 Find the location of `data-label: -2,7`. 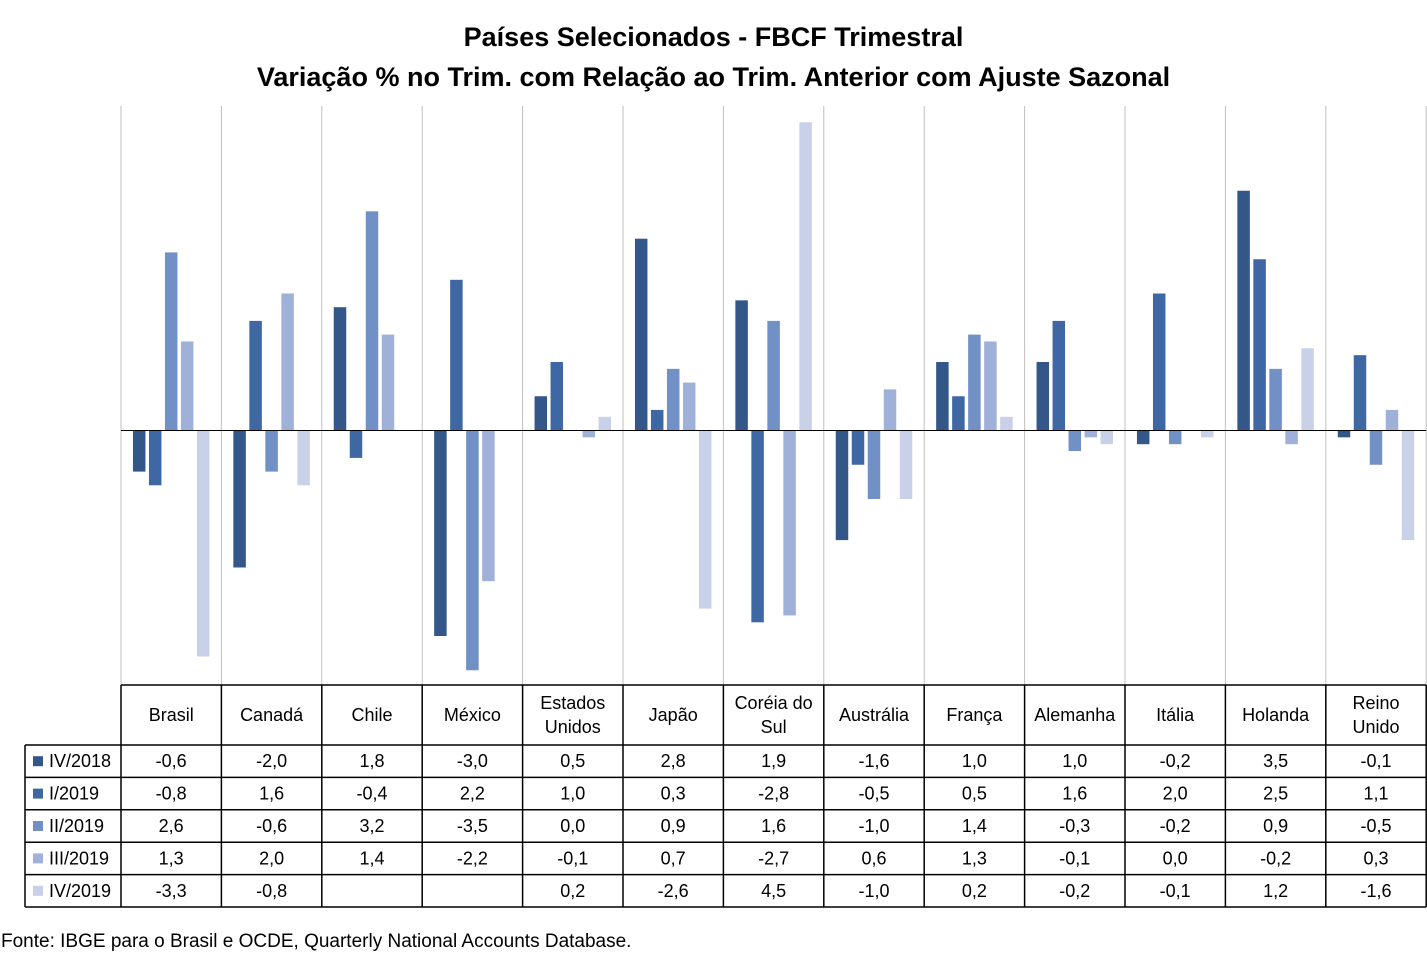

data-label: -2,7 is located at coordinates (773, 858).